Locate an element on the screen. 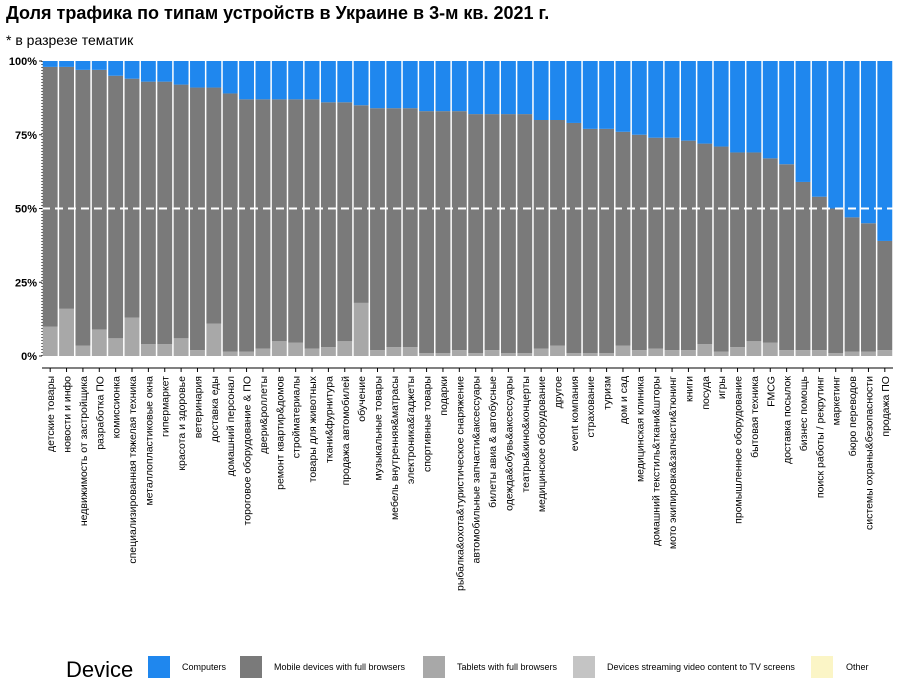  y-tick-label: 0% is located at coordinates (29, 357).